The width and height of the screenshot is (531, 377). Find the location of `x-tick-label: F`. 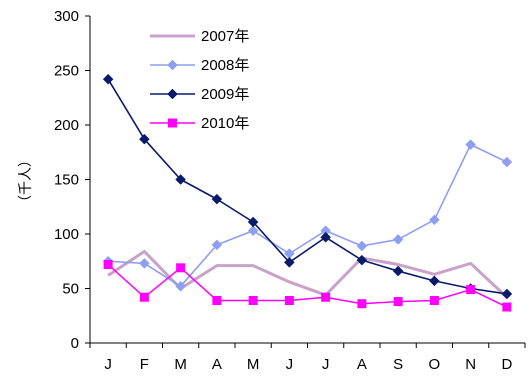

x-tick-label: F is located at coordinates (144, 364).